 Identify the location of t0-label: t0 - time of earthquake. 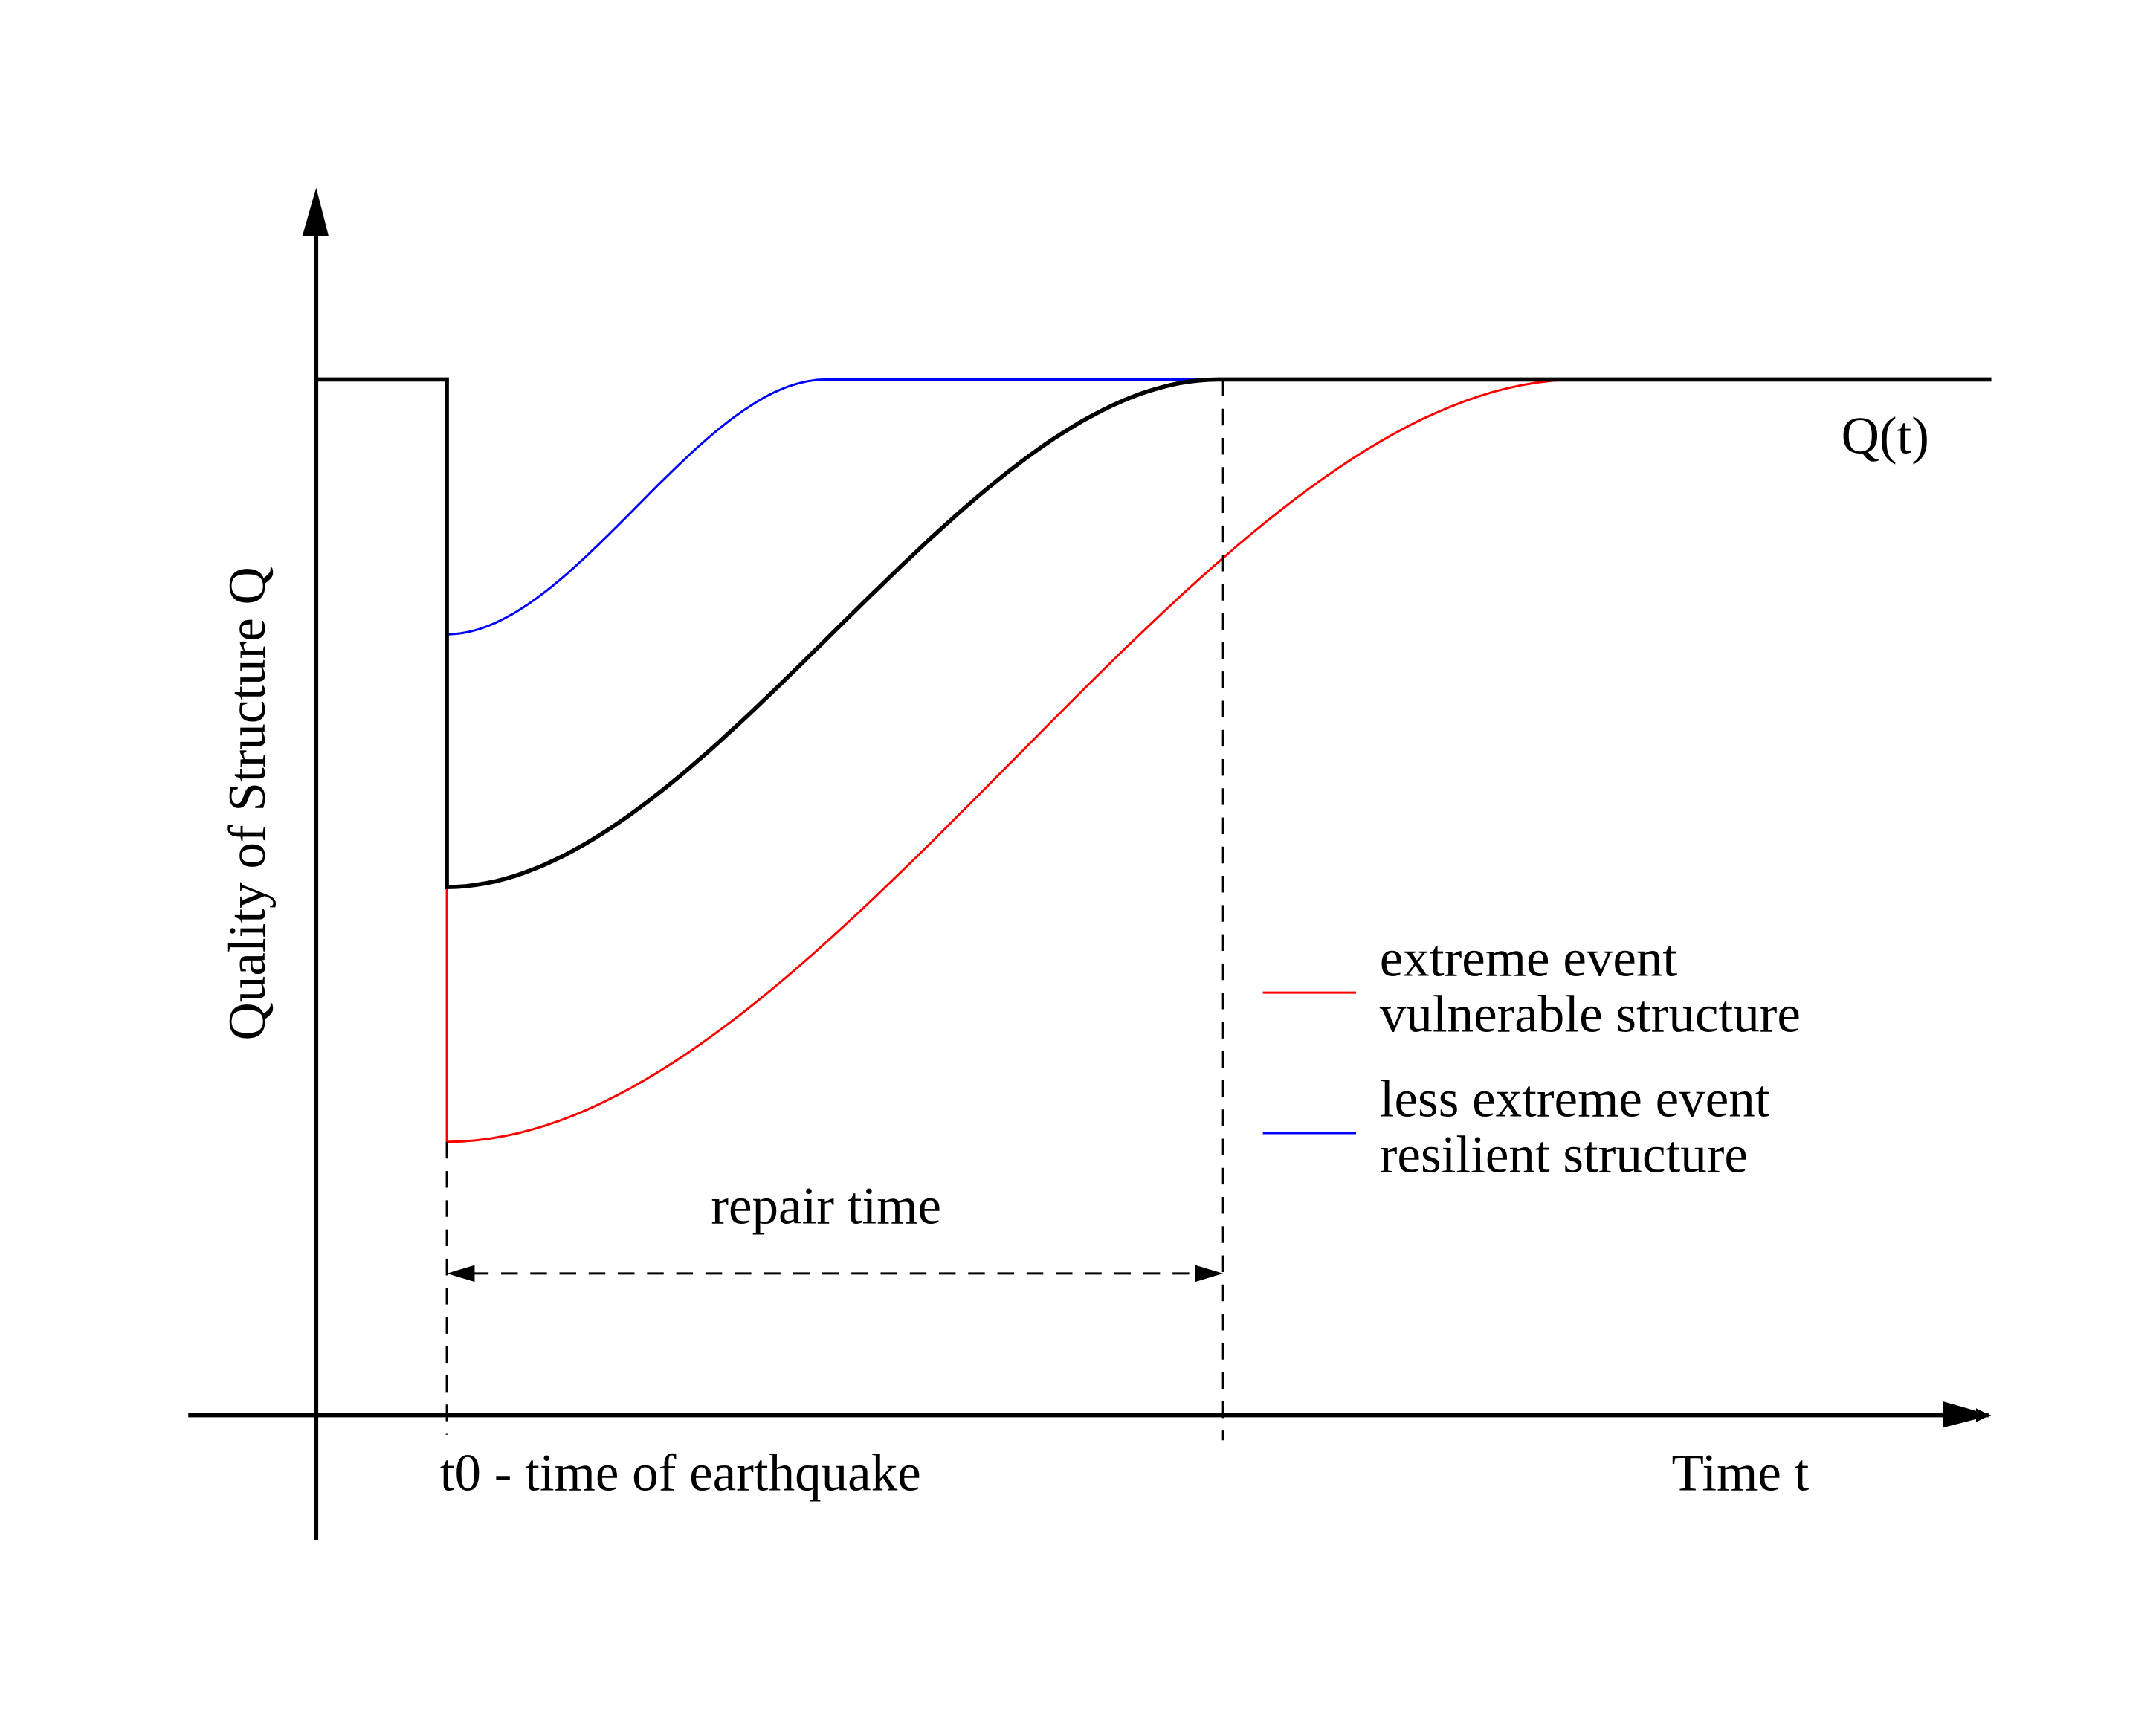
(680, 1474).